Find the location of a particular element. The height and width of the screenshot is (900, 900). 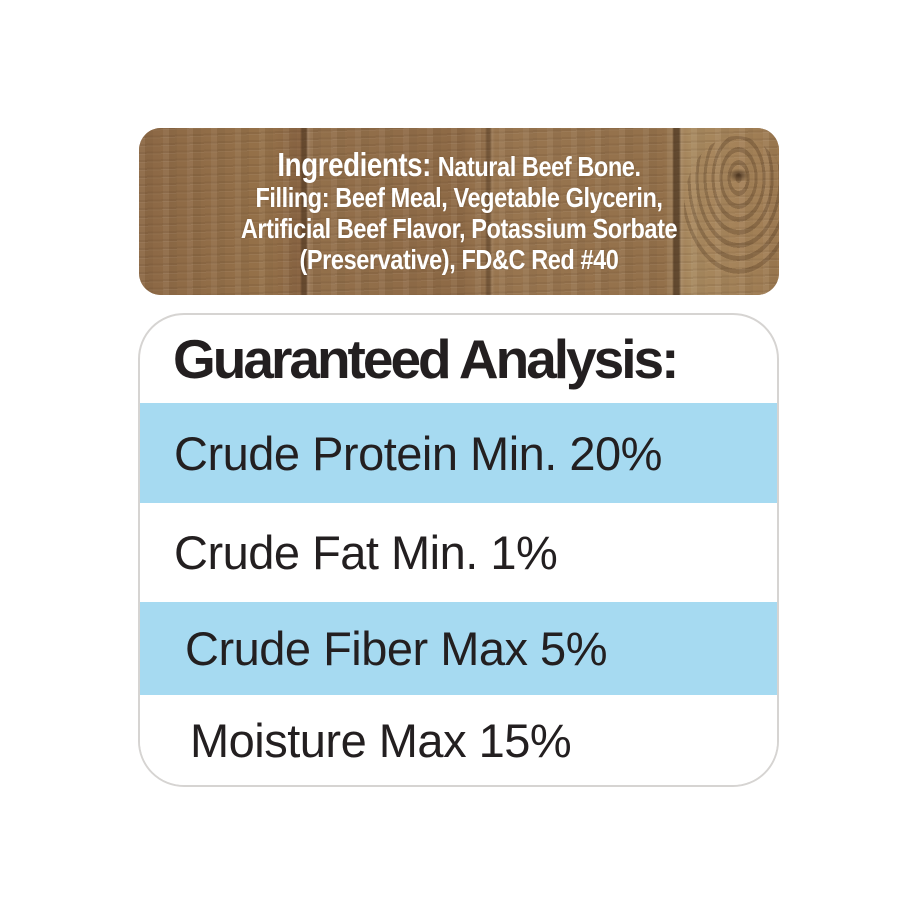

analysis-row-protein: Crude Protein Min. 20% is located at coordinates (458, 453).